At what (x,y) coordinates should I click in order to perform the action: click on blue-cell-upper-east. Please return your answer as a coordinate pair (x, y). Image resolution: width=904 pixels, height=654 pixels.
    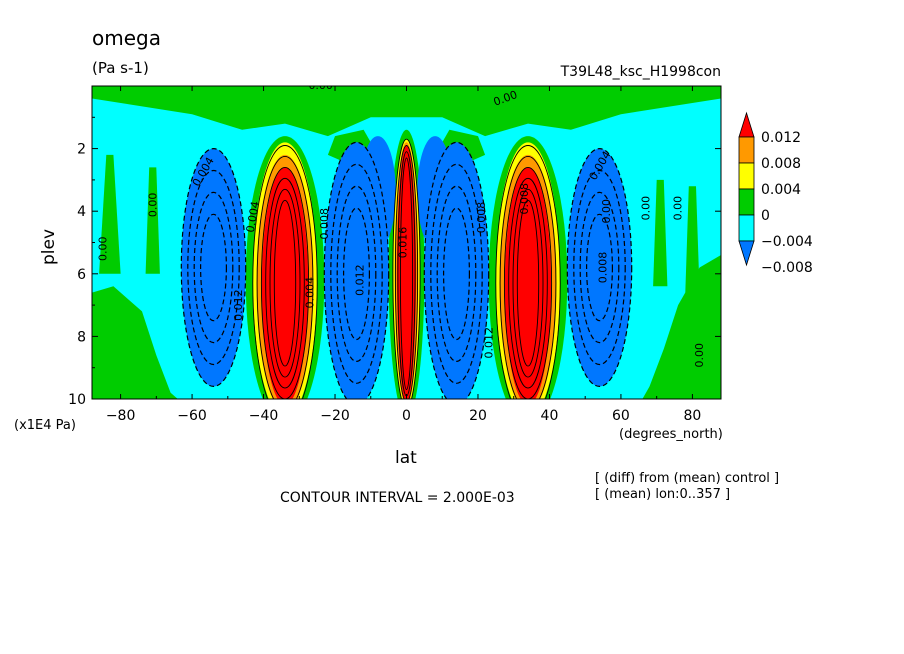
    Looking at the image, I should click on (435, 192).